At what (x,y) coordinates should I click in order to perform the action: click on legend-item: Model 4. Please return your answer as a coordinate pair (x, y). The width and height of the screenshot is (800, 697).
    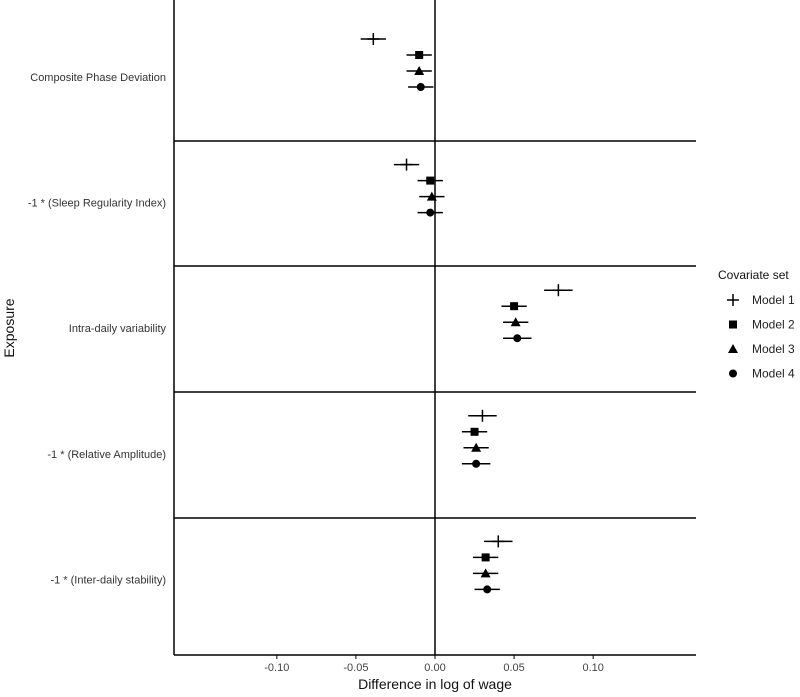
    Looking at the image, I should click on (762, 374).